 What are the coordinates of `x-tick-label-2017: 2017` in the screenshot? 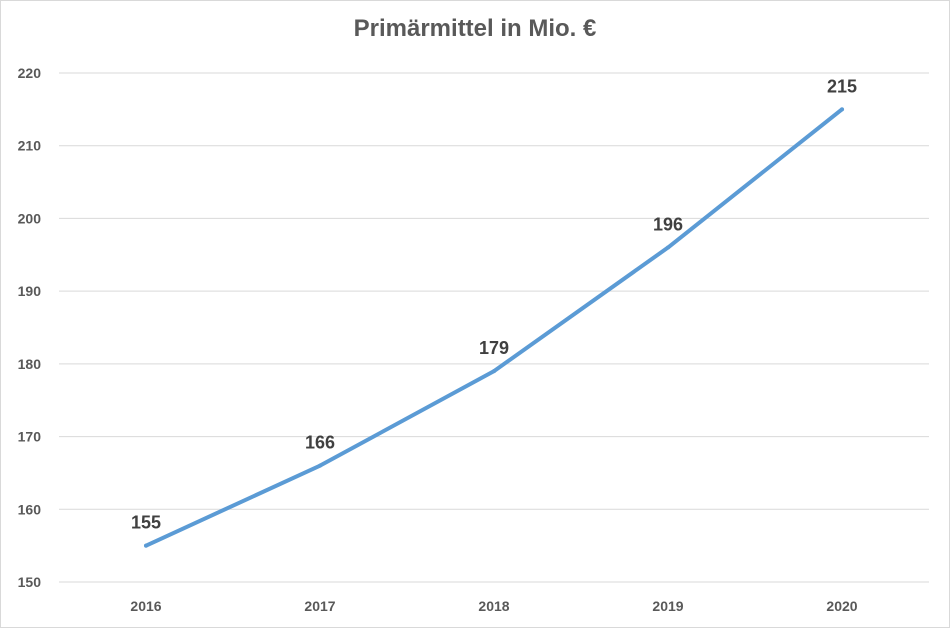 It's located at (319, 606).